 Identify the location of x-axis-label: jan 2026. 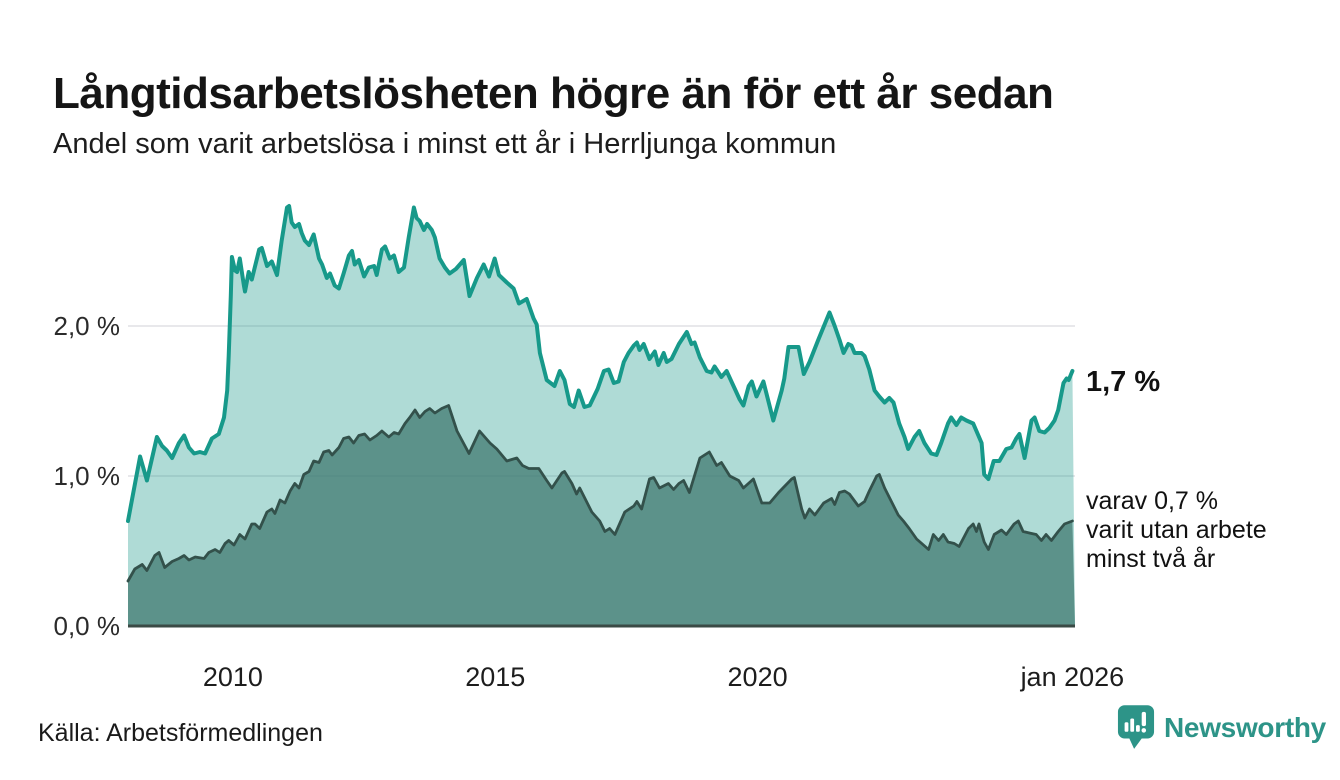
(1072, 677).